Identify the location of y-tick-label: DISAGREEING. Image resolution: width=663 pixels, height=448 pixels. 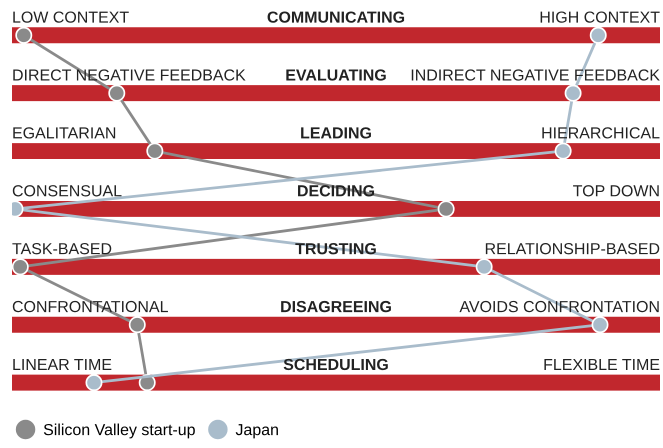
(336, 306).